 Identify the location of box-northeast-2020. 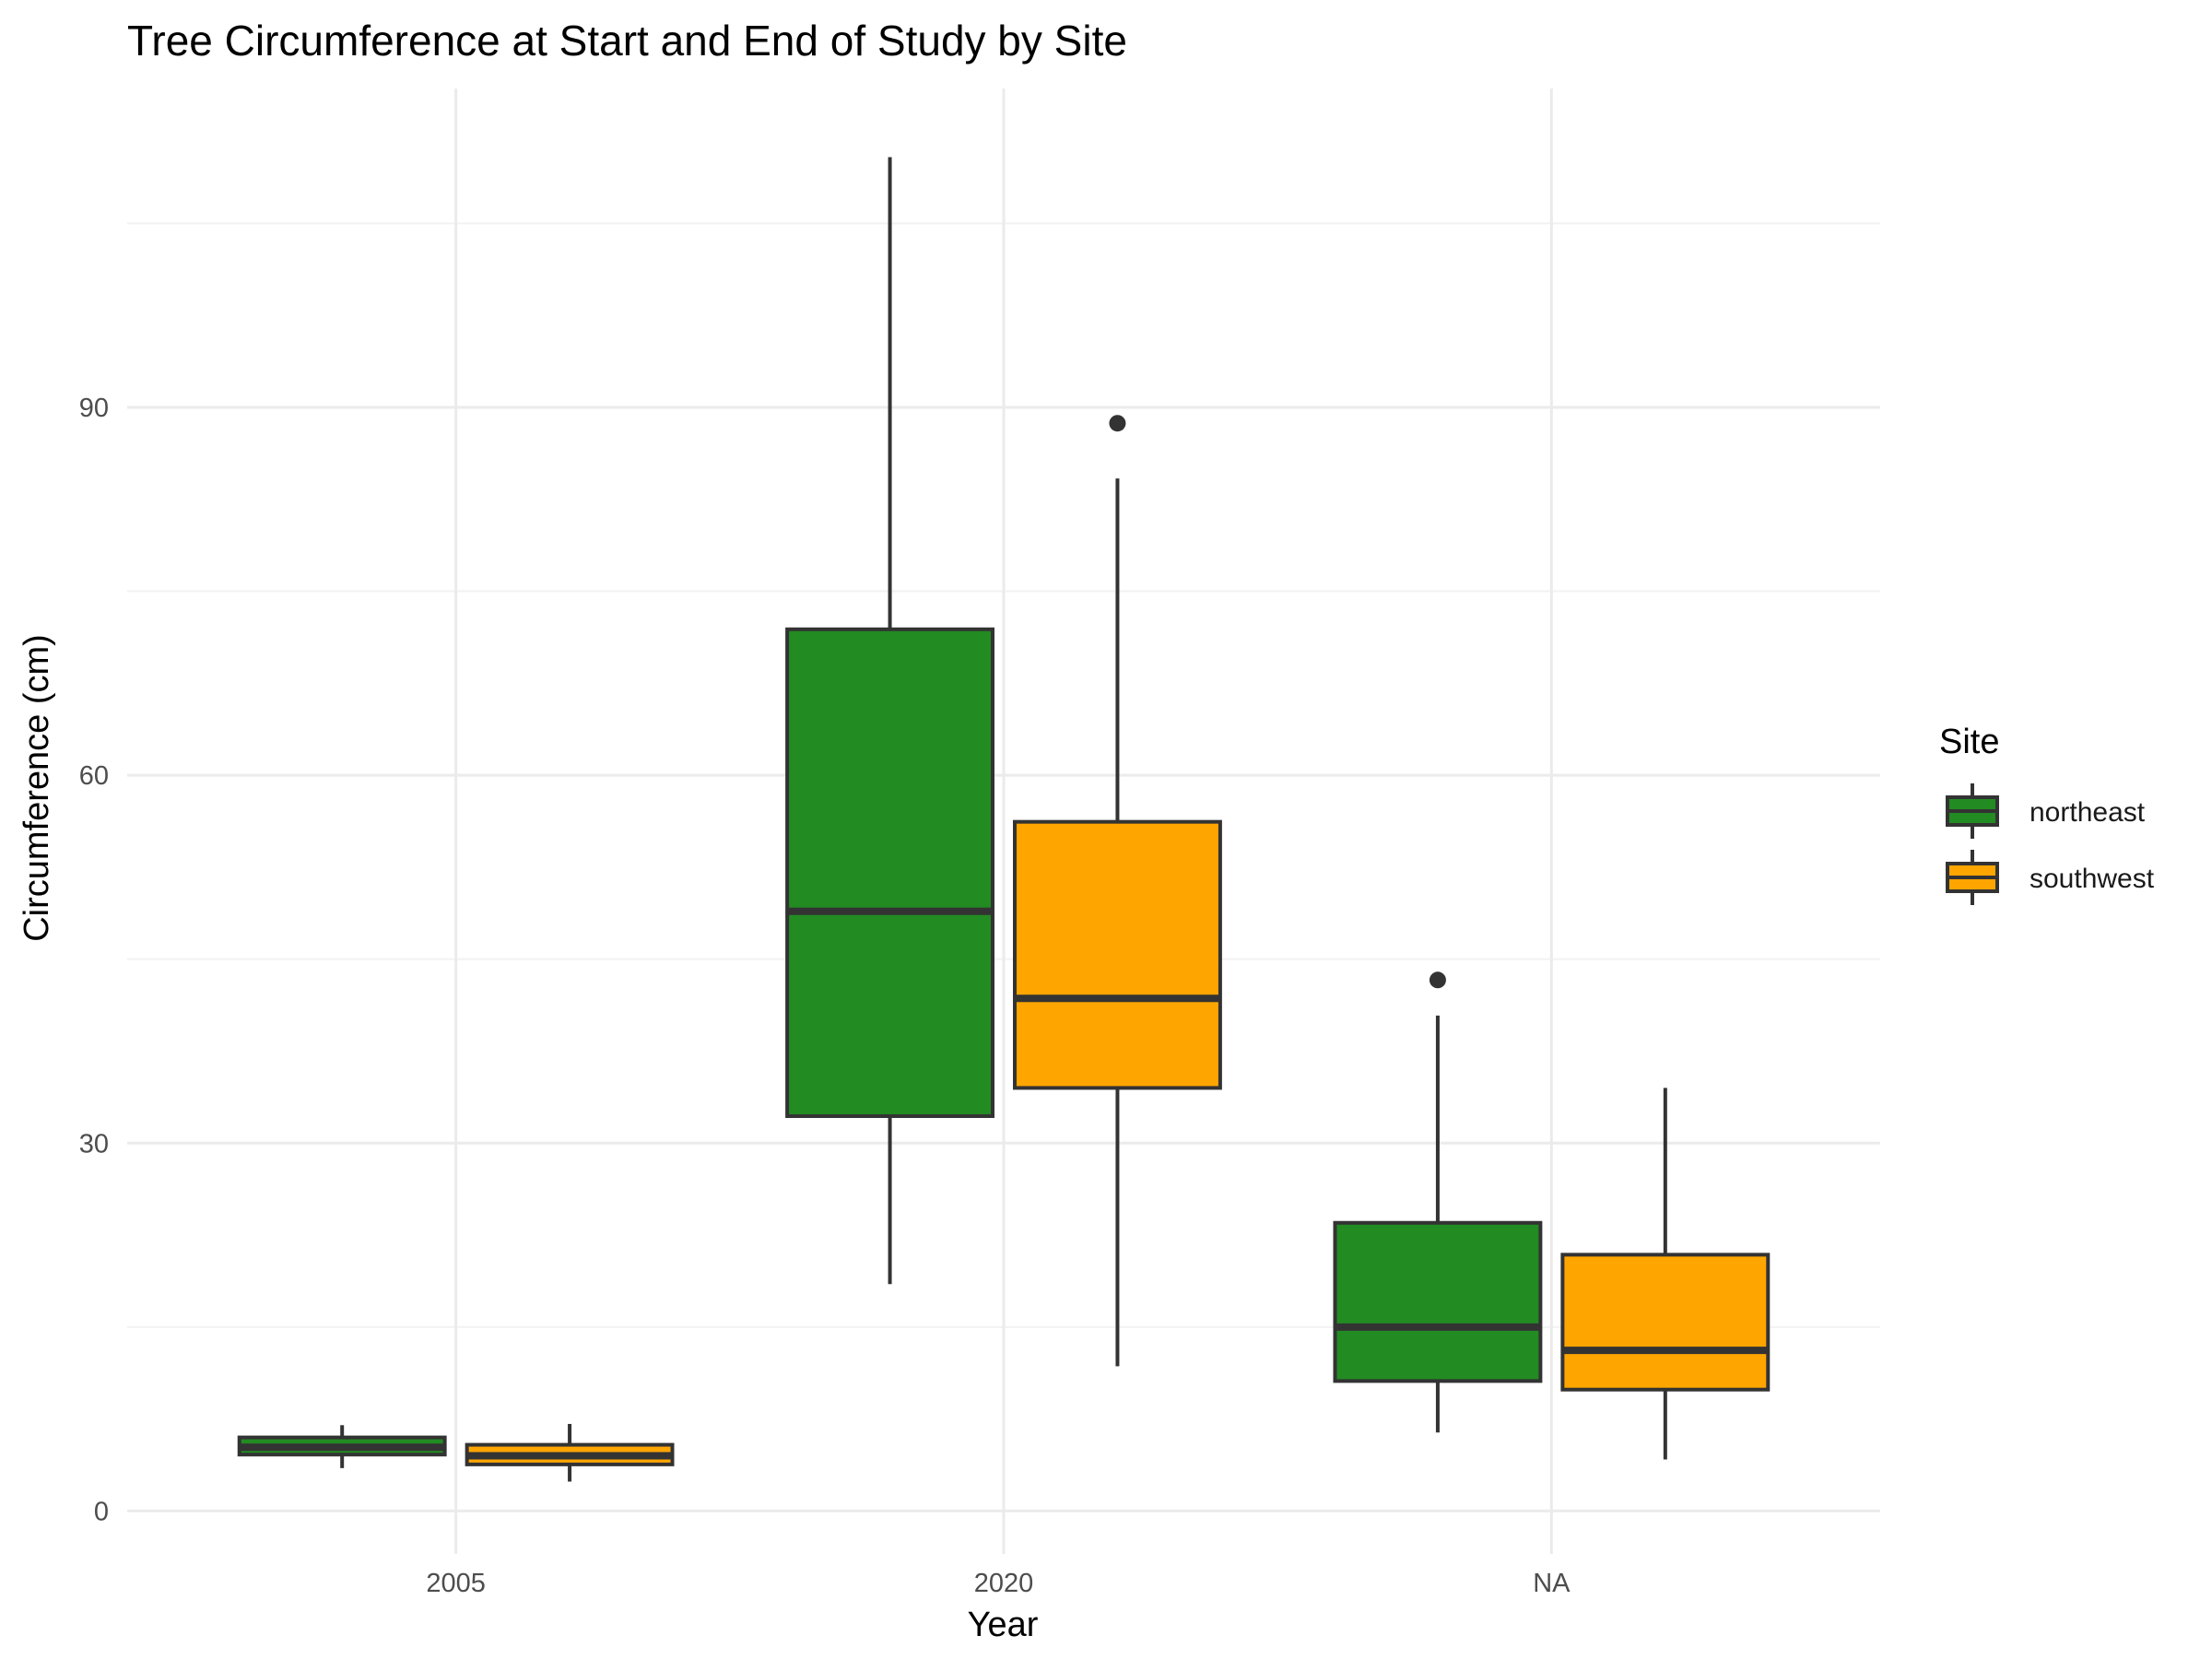
(889, 721).